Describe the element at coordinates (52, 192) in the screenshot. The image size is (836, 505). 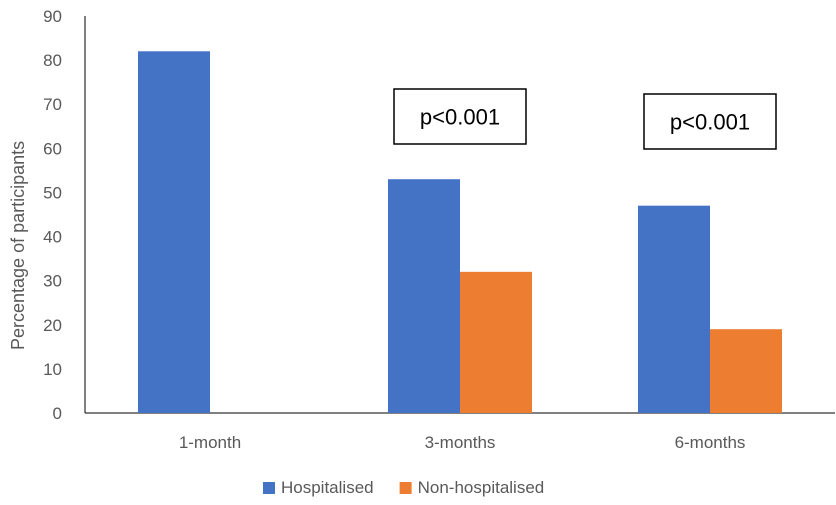
I see `y-tick-label: 50` at that location.